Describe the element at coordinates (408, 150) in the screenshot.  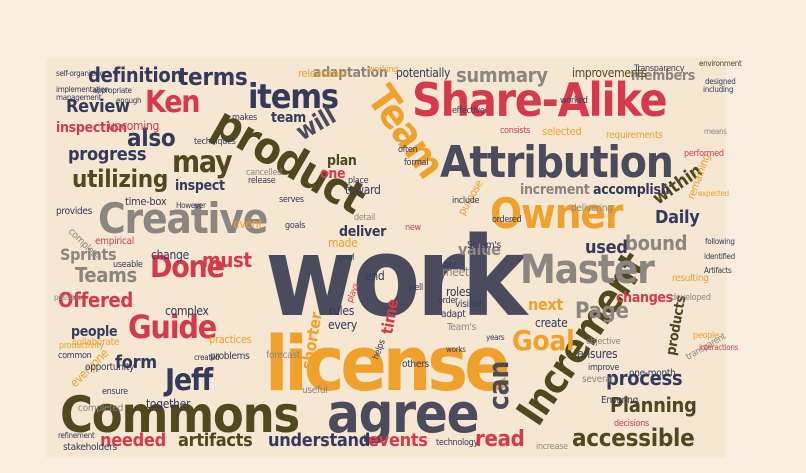
I see `word-often: often` at that location.